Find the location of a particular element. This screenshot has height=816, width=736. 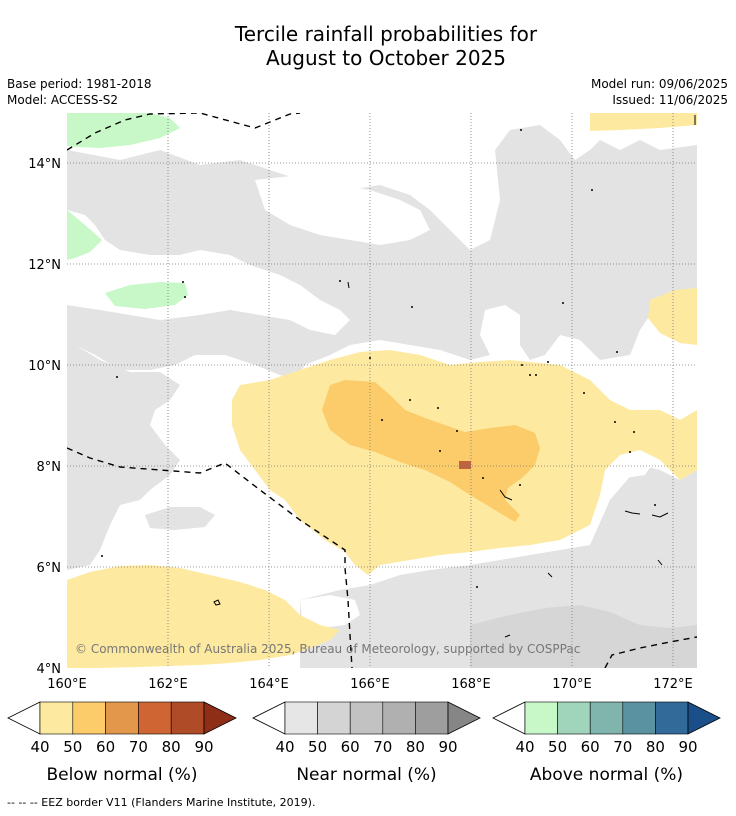

below-normal-40-region-ne is located at coordinates (643, 122).